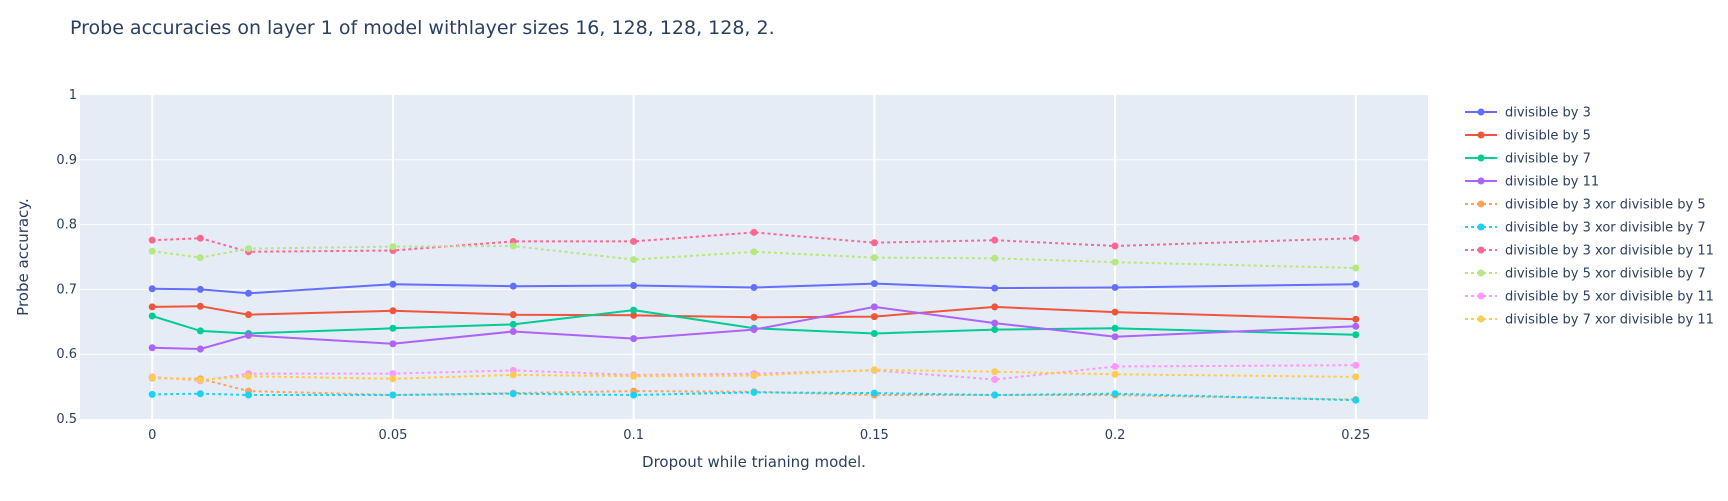  What do you see at coordinates (1355, 435) in the screenshot?
I see `x-tick-label: 0.25` at bounding box center [1355, 435].